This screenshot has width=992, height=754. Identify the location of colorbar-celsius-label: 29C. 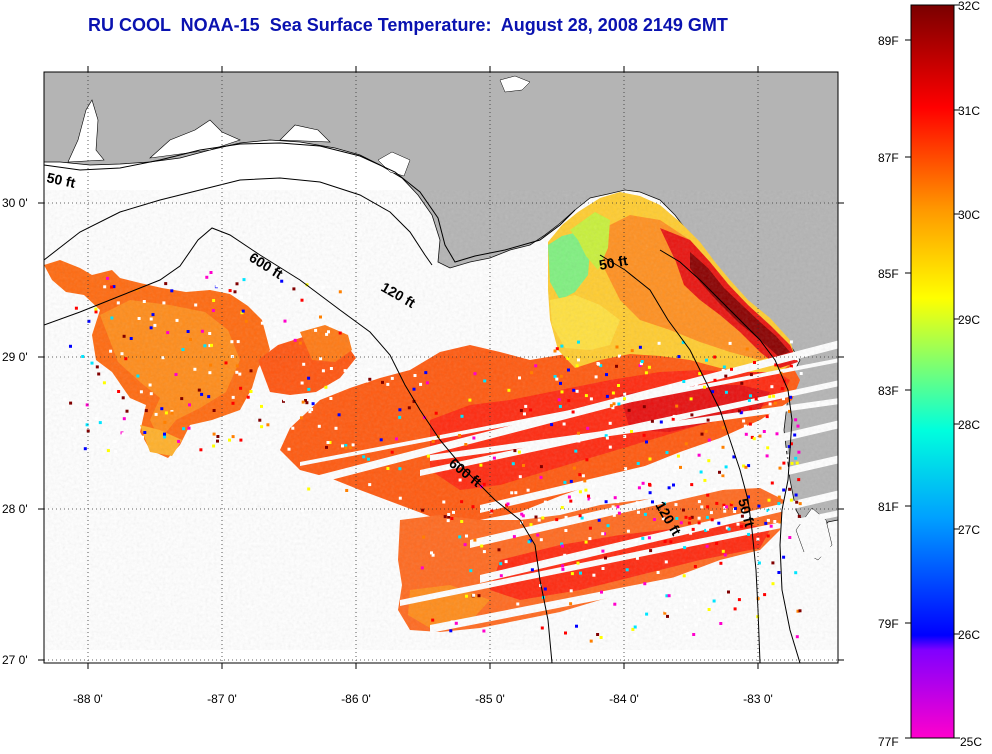
(969, 320).